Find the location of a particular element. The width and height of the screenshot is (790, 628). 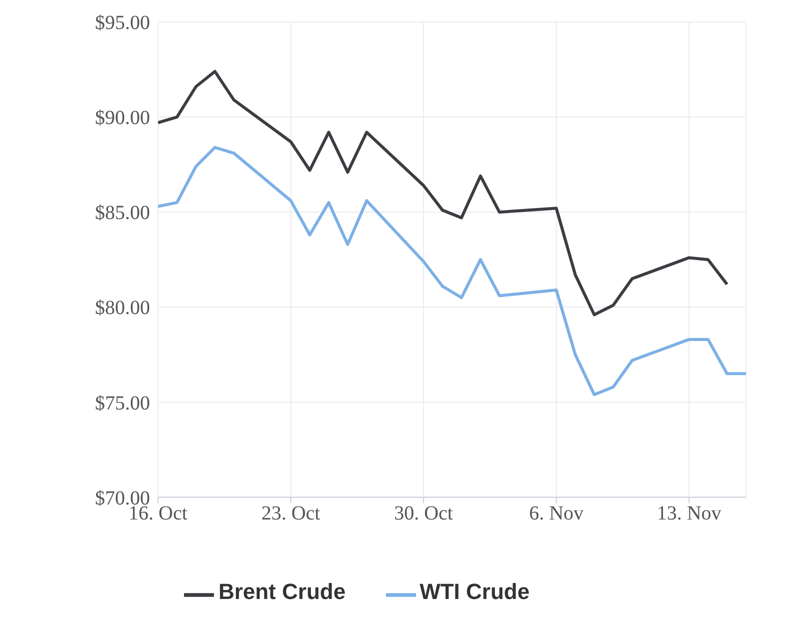

y-tick-label: $80.00 is located at coordinates (122, 308).